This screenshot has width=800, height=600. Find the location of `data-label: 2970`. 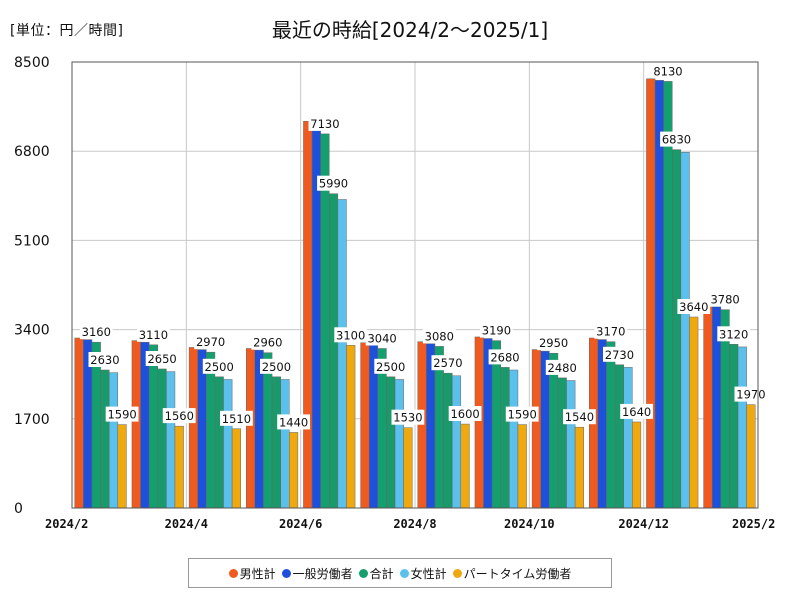

data-label: 2970 is located at coordinates (210, 342).